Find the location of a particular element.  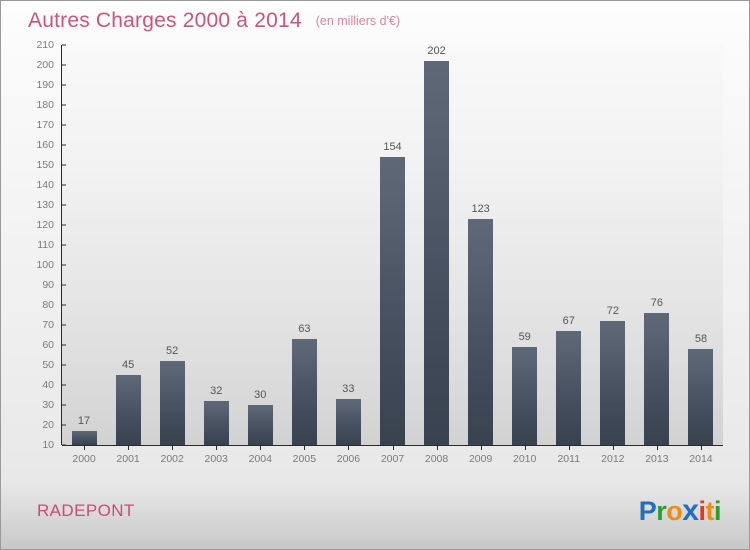

y-axis-tick-label: 160 is located at coordinates (45, 145).